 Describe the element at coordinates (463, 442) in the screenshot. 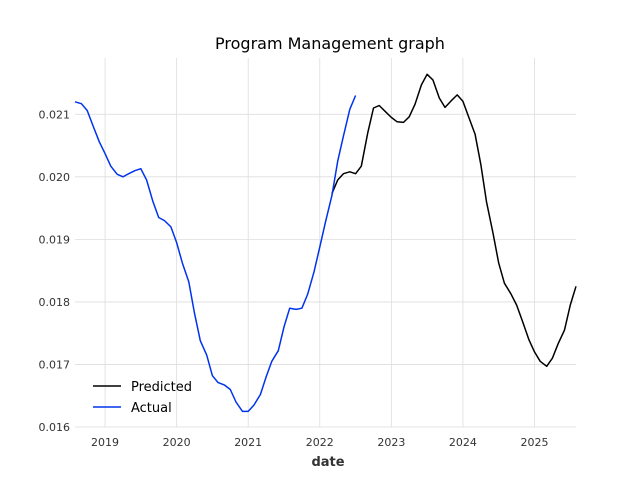

I see `x-tick-label: 2024` at that location.